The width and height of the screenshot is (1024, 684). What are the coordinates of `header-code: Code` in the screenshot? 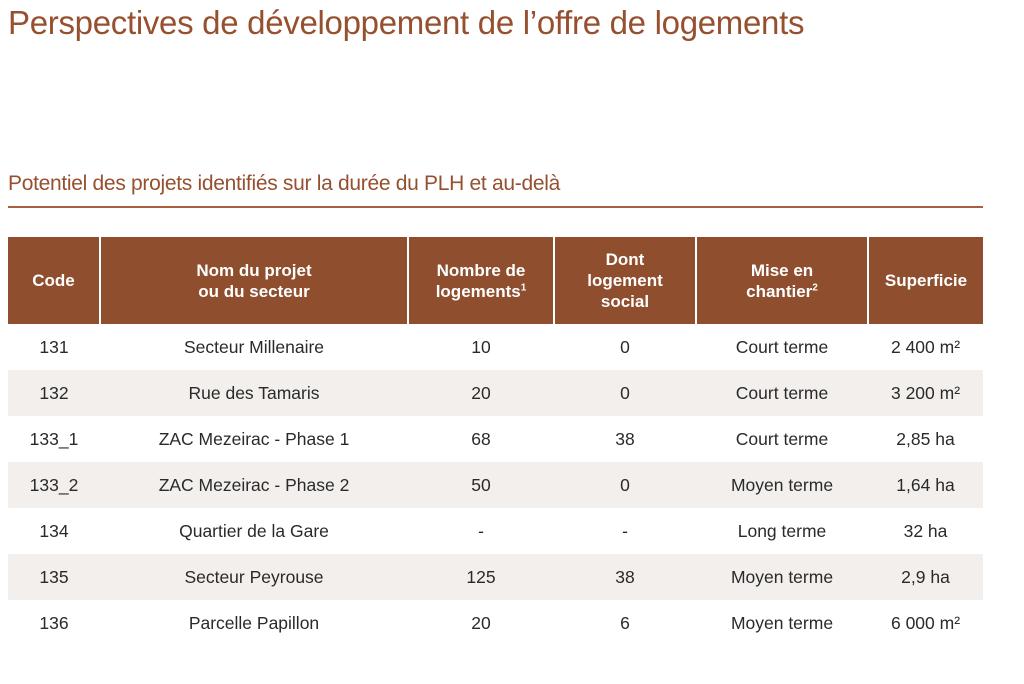 It's located at (54, 280).